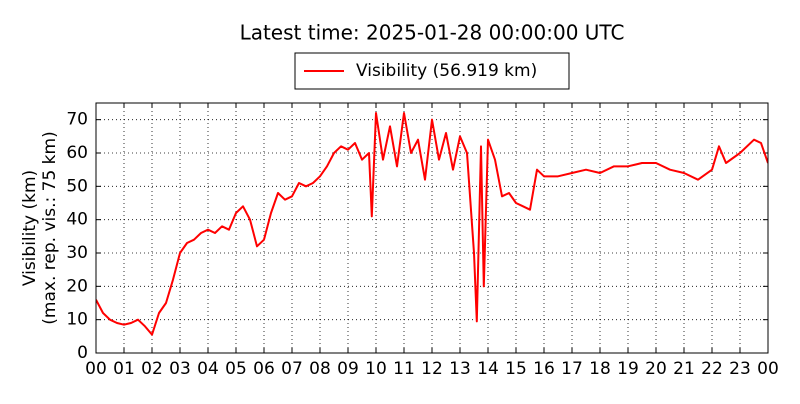 Image resolution: width=800 pixels, height=404 pixels. What do you see at coordinates (488, 369) in the screenshot?
I see `x-tick-label: 14` at bounding box center [488, 369].